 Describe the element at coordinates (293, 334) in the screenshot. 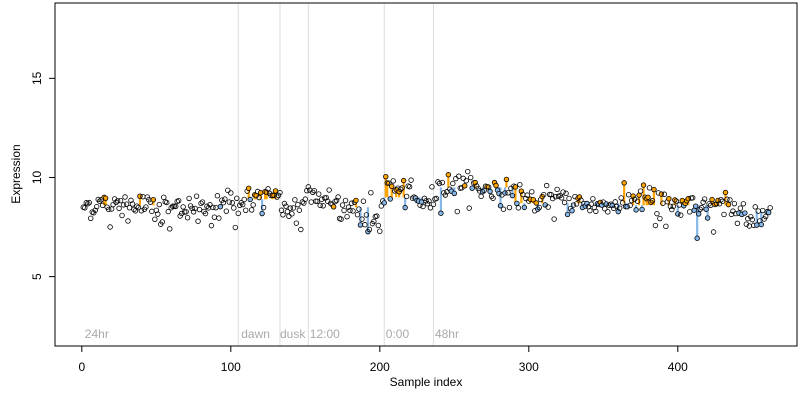

I see `period-label: dusk` at that location.